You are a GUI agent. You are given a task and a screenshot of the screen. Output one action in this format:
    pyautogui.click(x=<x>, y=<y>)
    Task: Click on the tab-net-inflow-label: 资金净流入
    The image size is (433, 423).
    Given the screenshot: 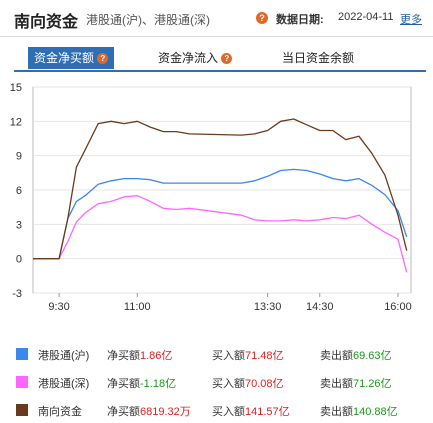 What is the action you would take?
    pyautogui.click(x=188, y=58)
    